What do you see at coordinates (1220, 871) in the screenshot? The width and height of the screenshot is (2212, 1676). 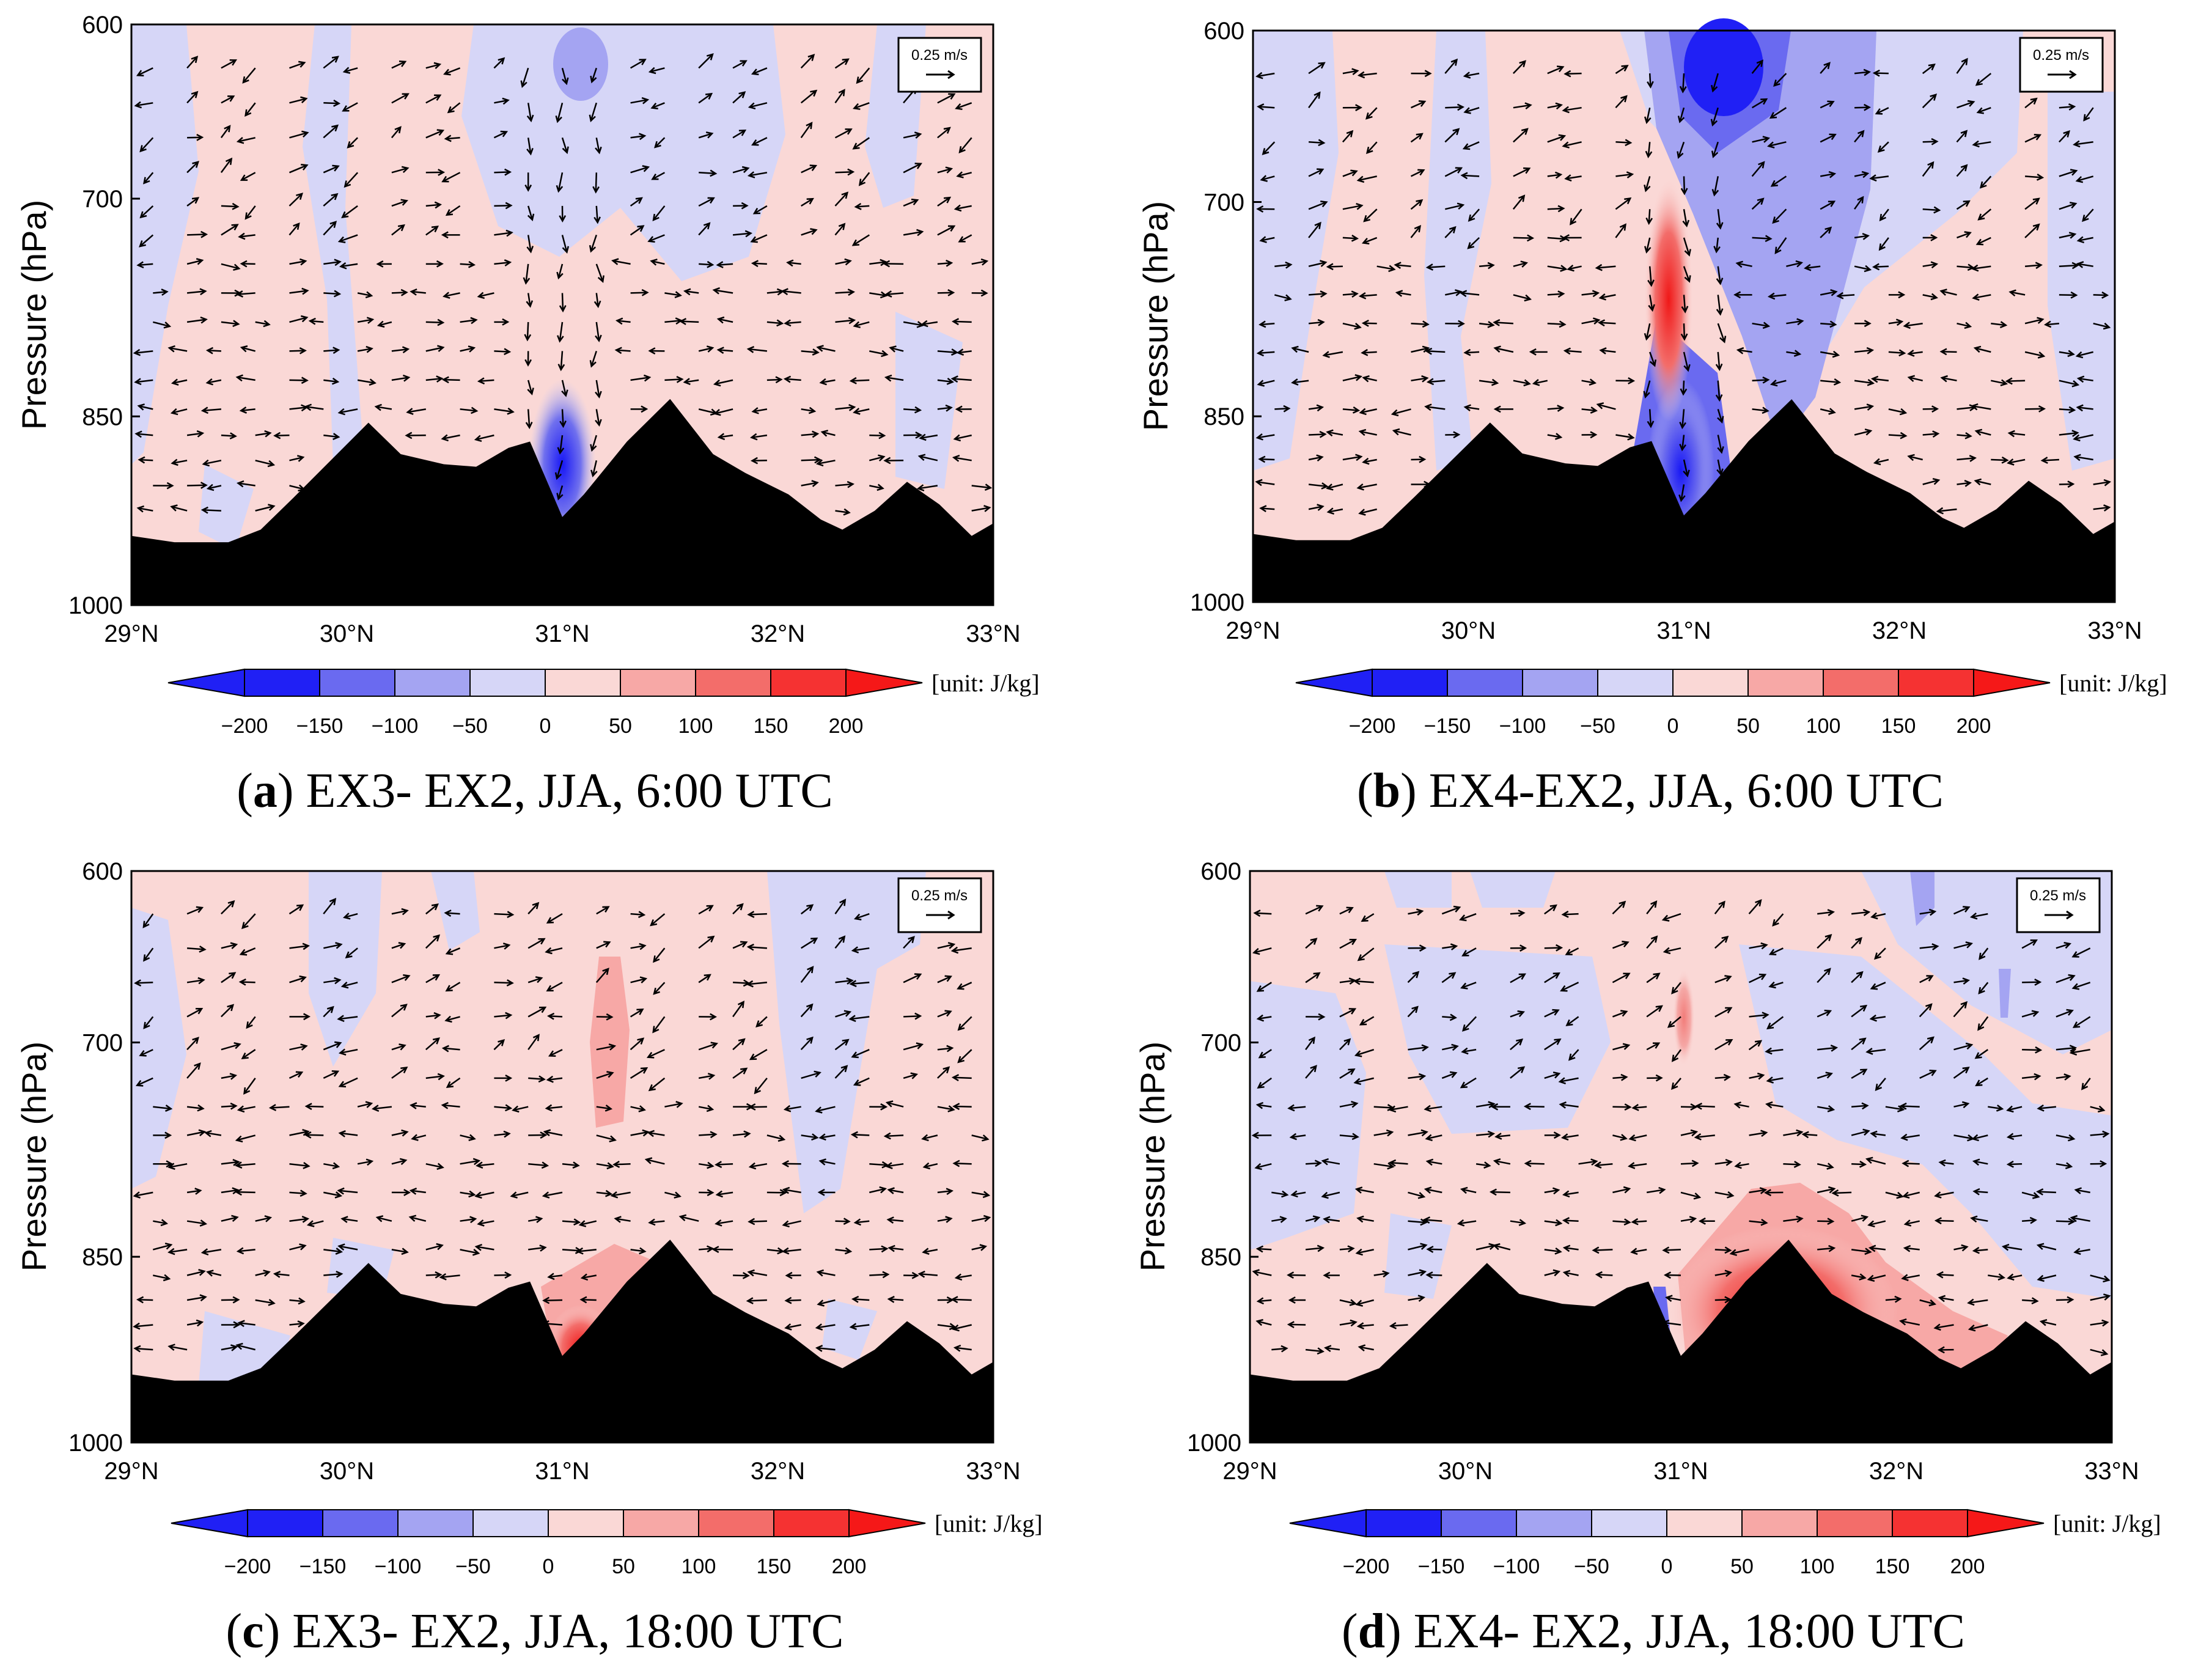 I see `y-tick-label: 600` at bounding box center [1220, 871].